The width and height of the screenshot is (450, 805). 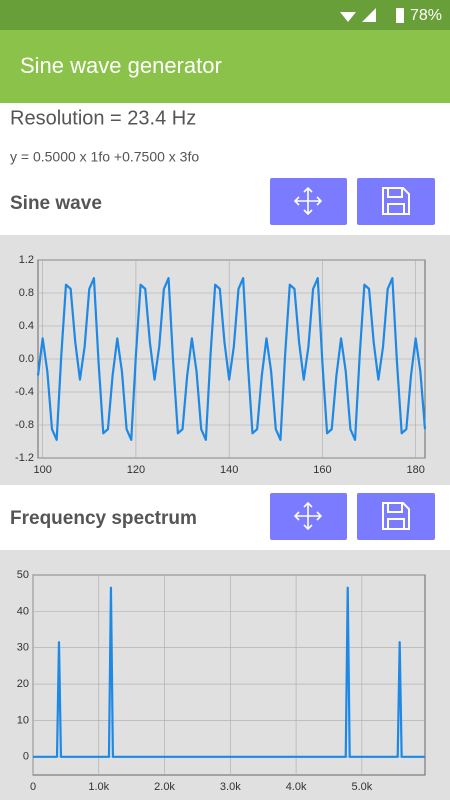 I want to click on section-title: Frequency spectrum, so click(x=103, y=518).